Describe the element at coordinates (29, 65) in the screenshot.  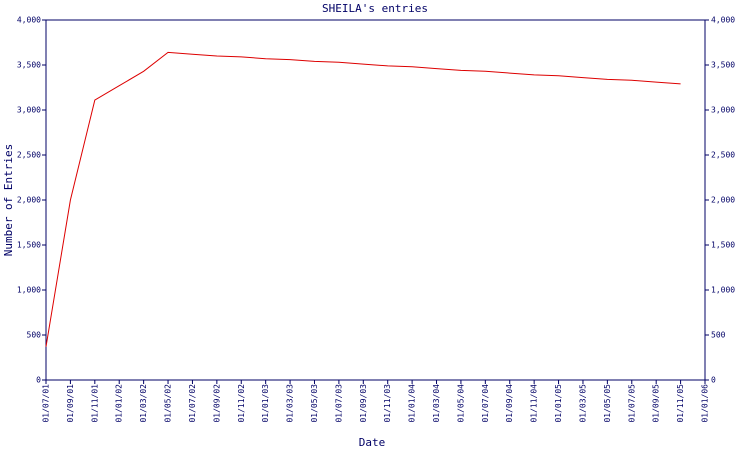
I see `y-tick-label: 3,500` at that location.